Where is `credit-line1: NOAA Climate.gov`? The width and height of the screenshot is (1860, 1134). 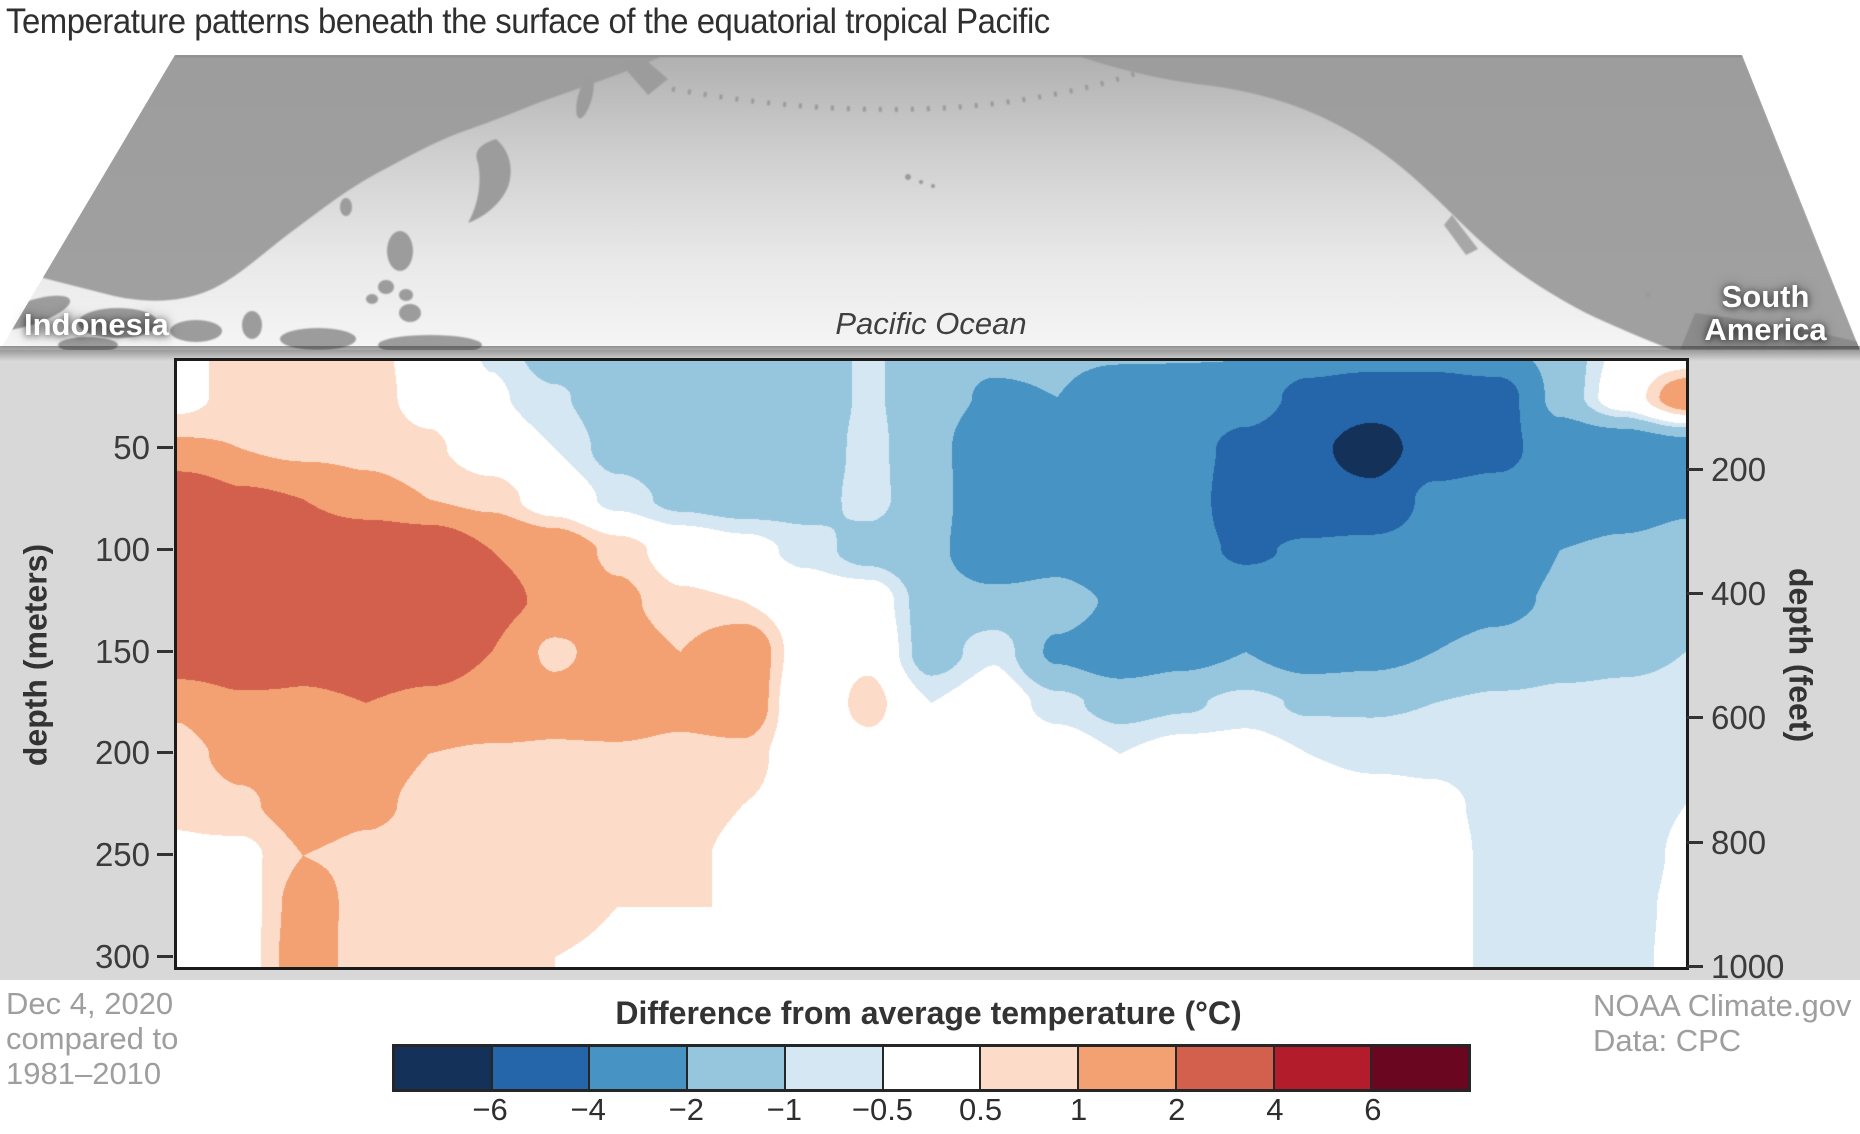 credit-line1: NOAA Climate.gov is located at coordinates (1722, 1005).